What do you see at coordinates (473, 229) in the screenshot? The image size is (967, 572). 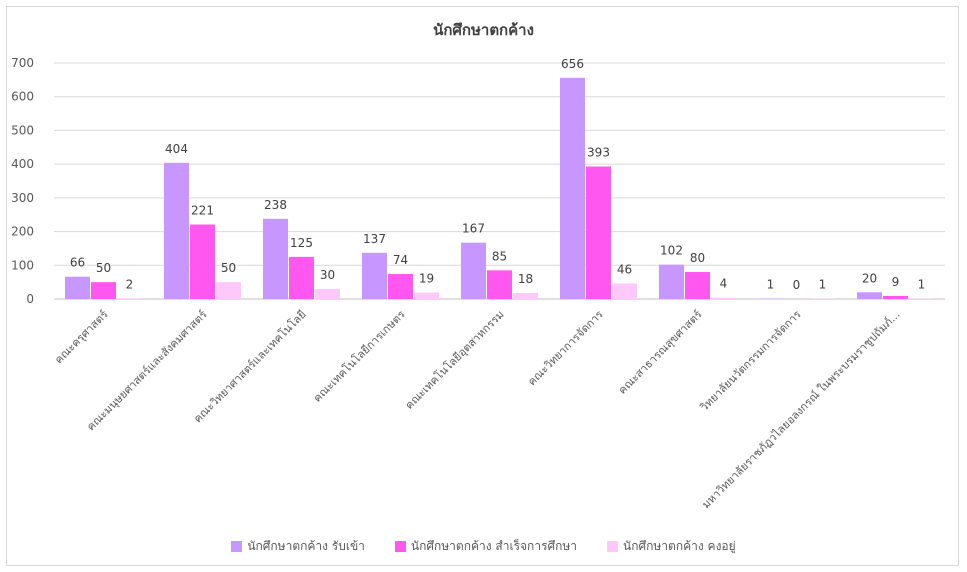 I see `data-label: 167` at bounding box center [473, 229].